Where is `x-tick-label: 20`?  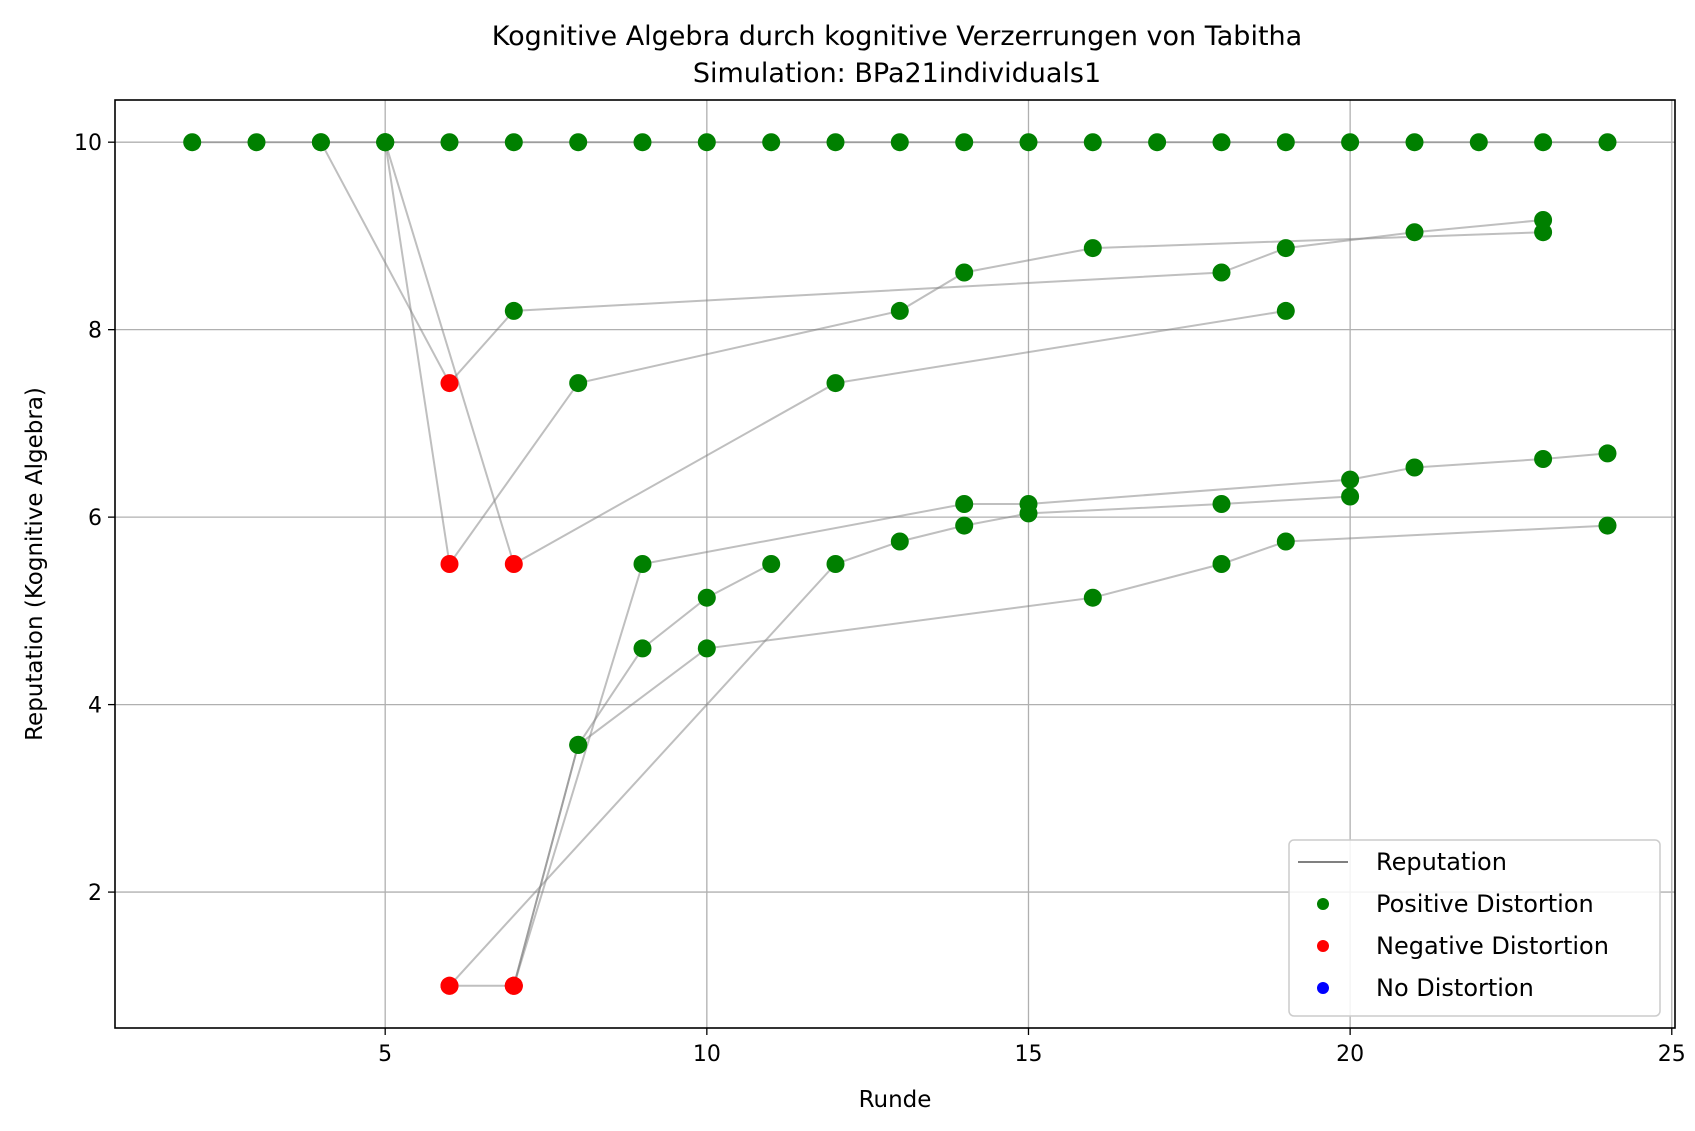
x-tick-label: 20 is located at coordinates (1350, 1054).